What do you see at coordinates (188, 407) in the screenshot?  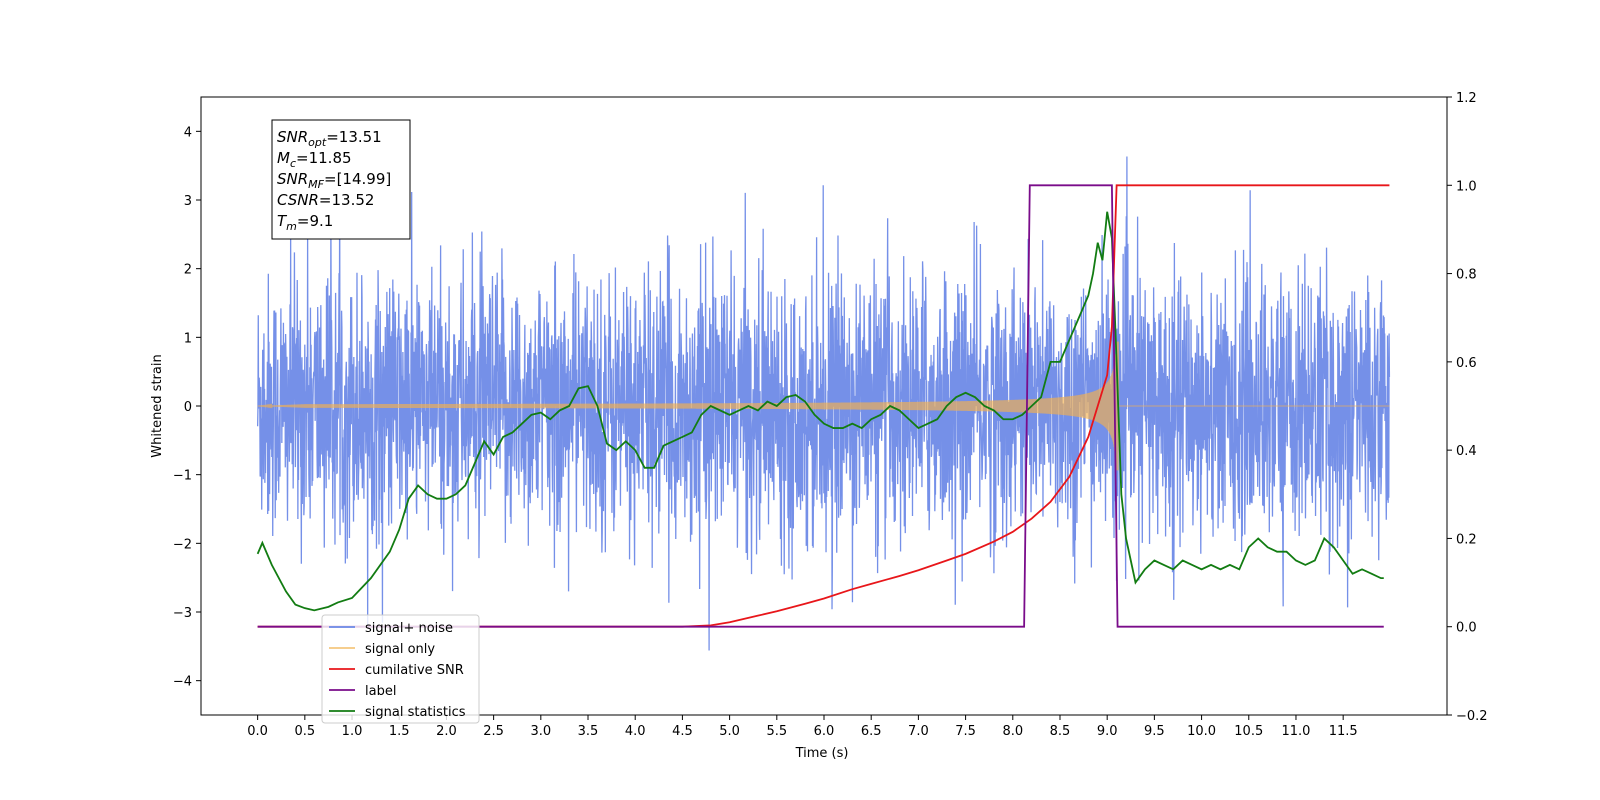 I see `y-left-tick-label: 0` at bounding box center [188, 407].